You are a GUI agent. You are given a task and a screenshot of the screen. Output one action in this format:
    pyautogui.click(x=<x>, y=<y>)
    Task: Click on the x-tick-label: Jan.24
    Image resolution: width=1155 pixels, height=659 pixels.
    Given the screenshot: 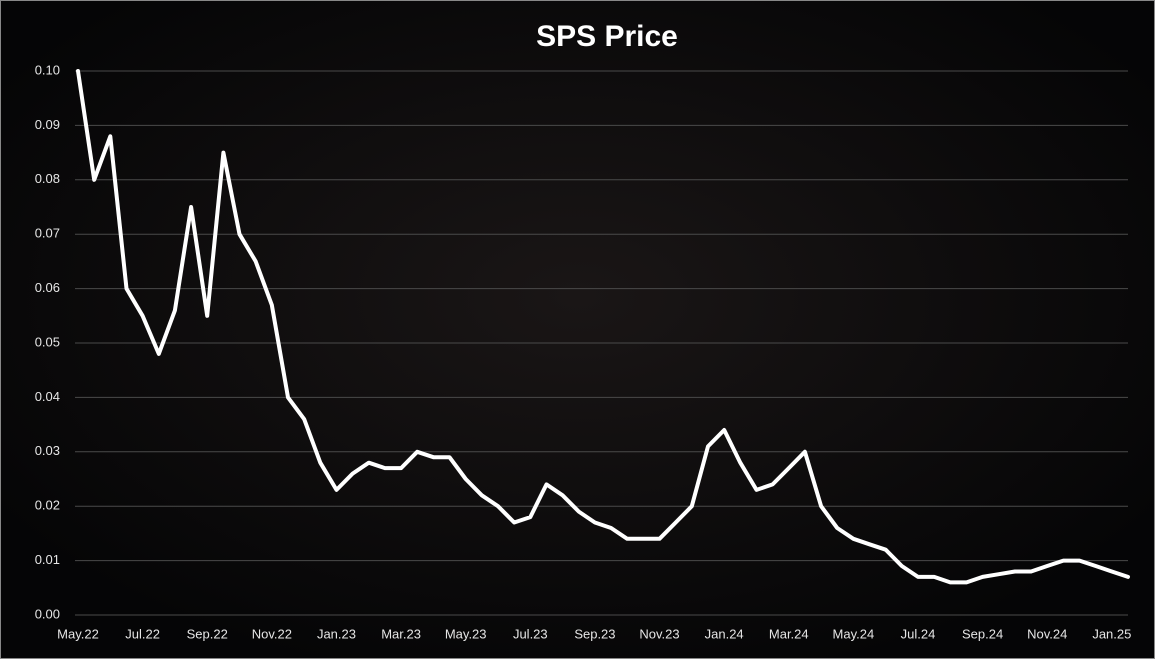 What is the action you would take?
    pyautogui.click(x=724, y=633)
    